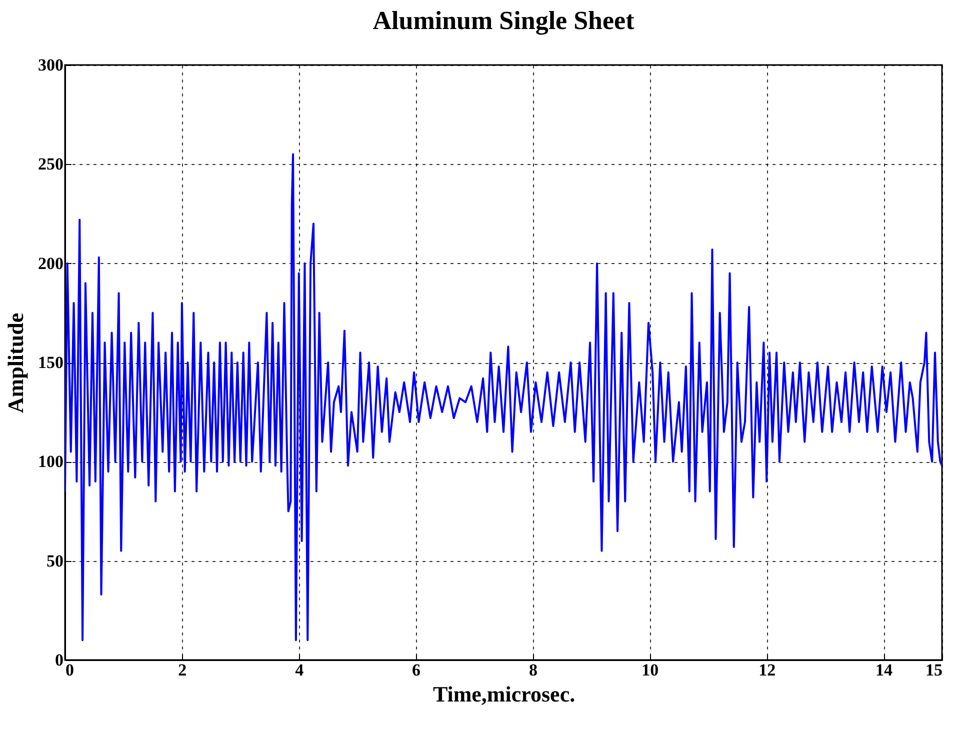 This screenshot has width=953, height=740. I want to click on y-tick-label: 150, so click(51, 362).